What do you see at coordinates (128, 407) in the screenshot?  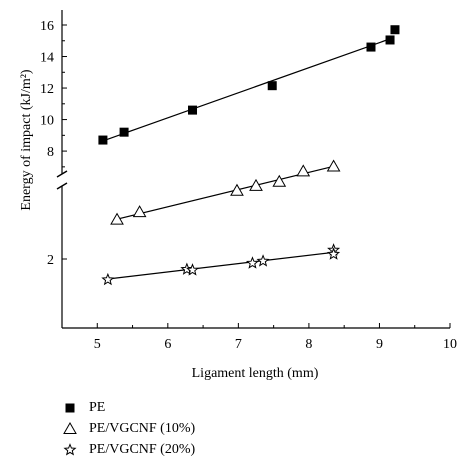 I see `legend-item: PE` at bounding box center [128, 407].